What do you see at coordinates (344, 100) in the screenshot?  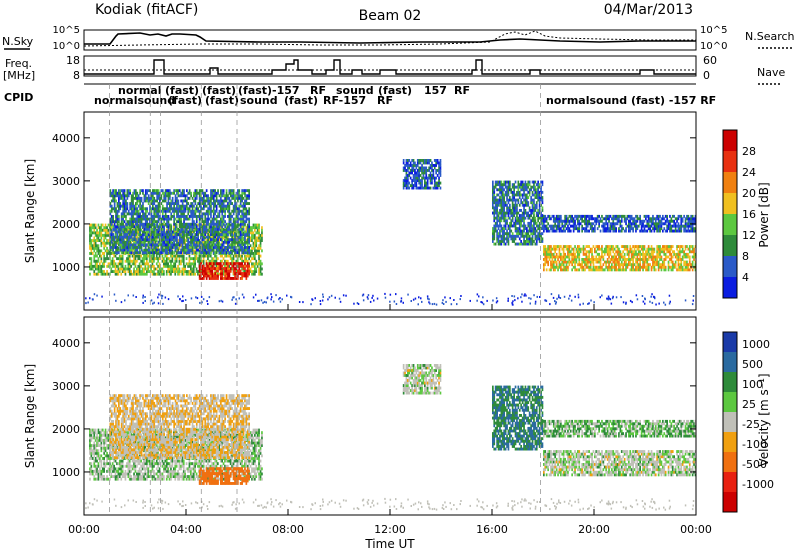 I see `cpid-label-rf157: RF-157` at bounding box center [344, 100].